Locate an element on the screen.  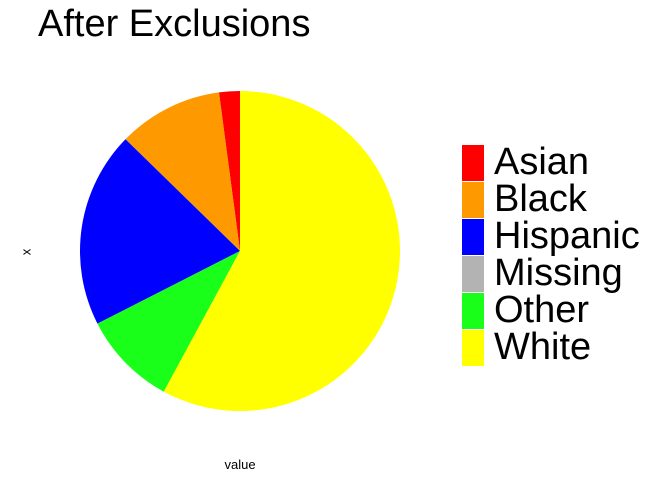
legend-item-black: Black is located at coordinates (551, 199).